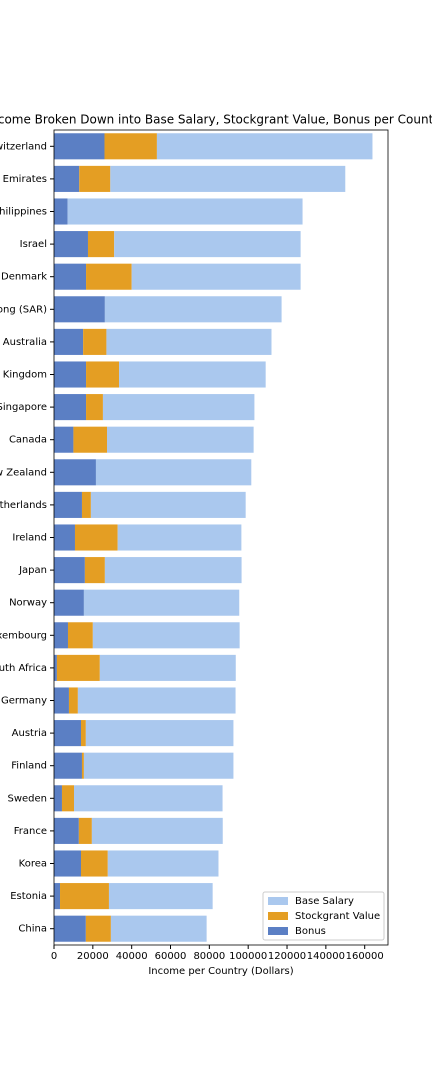  I want to click on legend-box, so click(323, 916).